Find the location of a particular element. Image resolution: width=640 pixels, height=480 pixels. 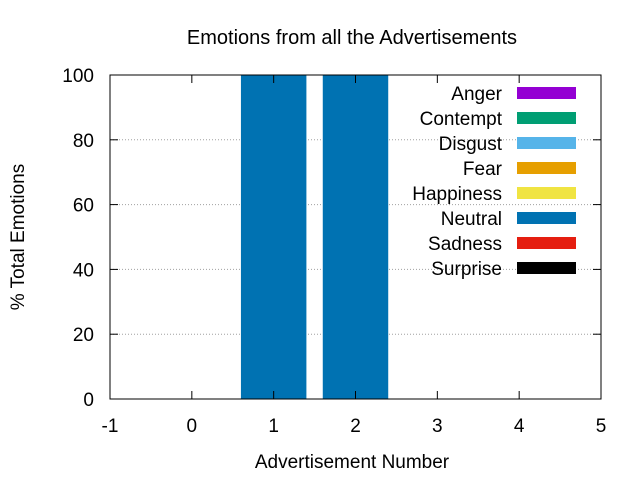

legend-swatch-disgust is located at coordinates (546, 143).